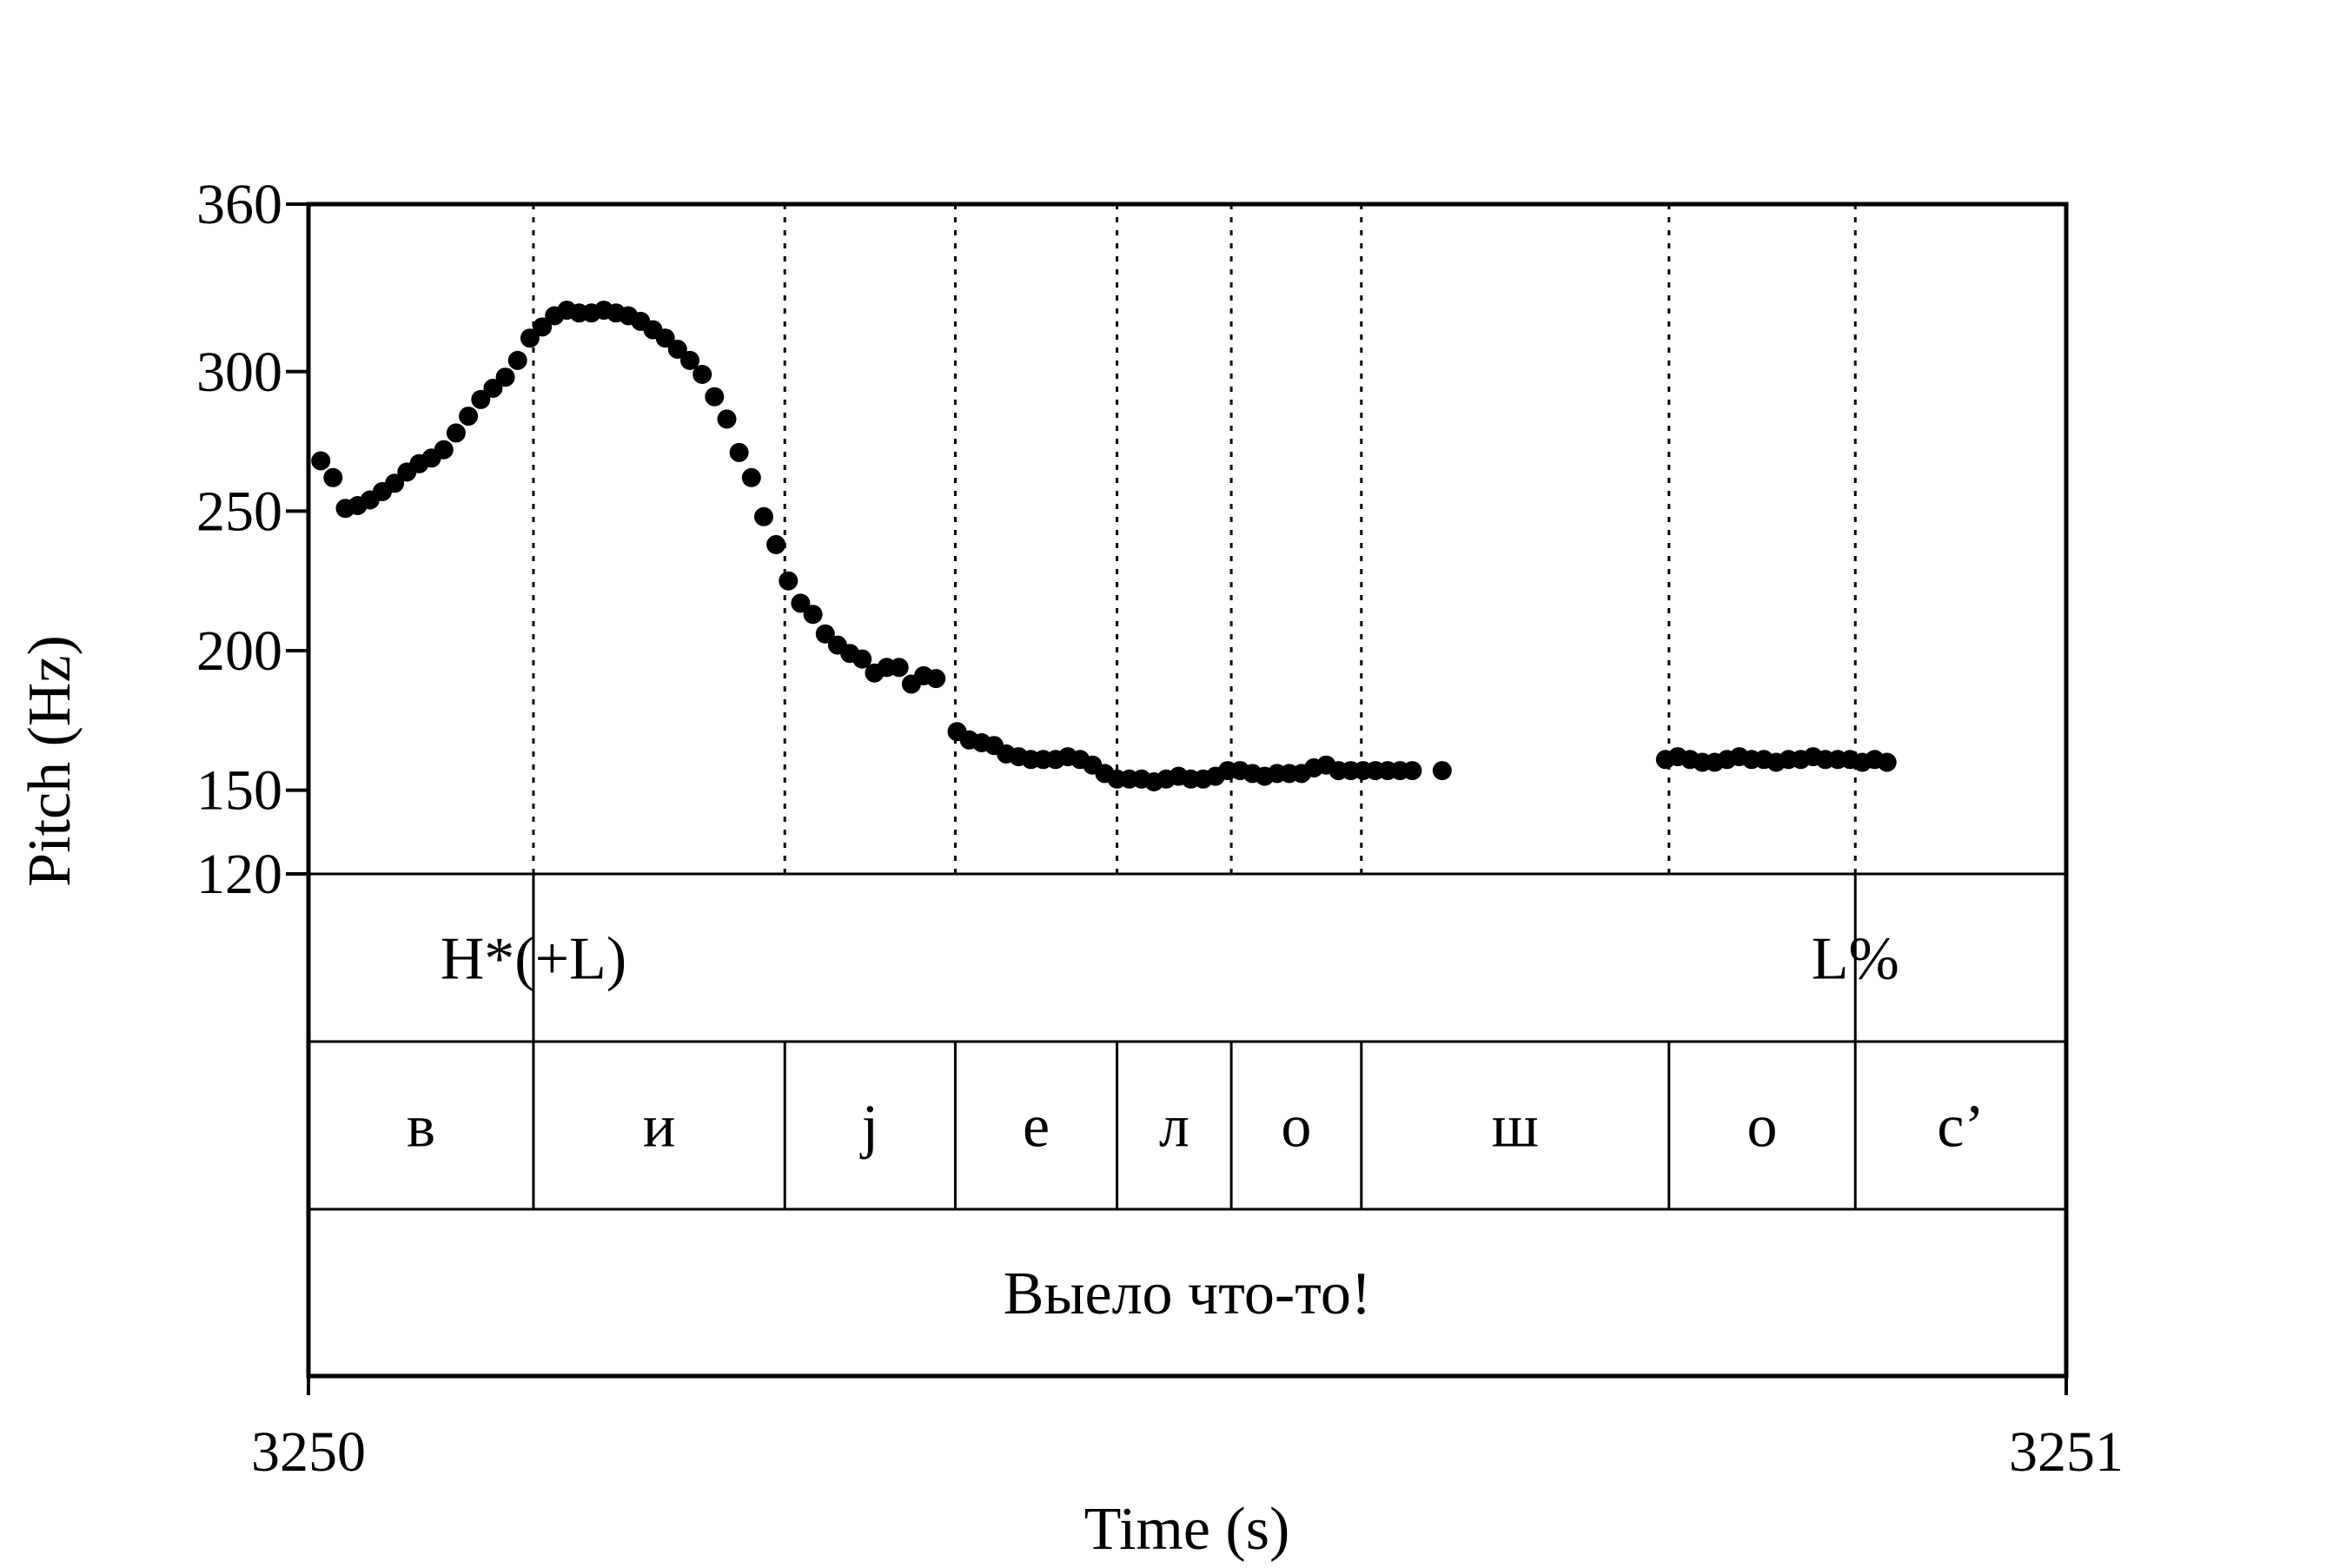 The image size is (2346, 1568). Describe the element at coordinates (239, 874) in the screenshot. I see `y-tick-label-0: 120` at that location.